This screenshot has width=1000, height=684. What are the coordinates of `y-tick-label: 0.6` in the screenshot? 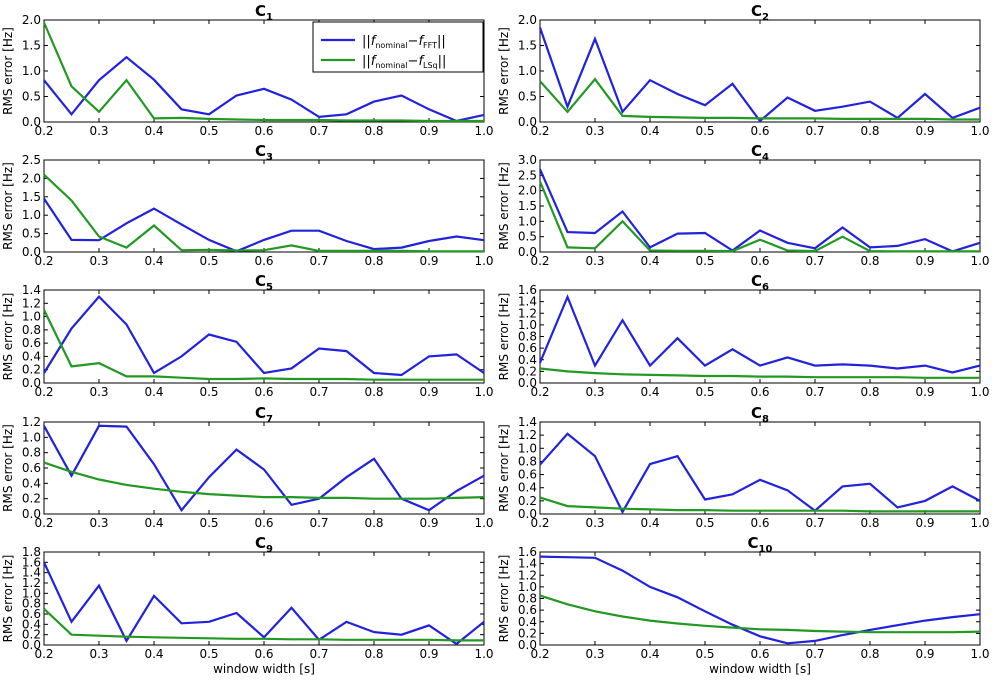 It's located at (31, 468).